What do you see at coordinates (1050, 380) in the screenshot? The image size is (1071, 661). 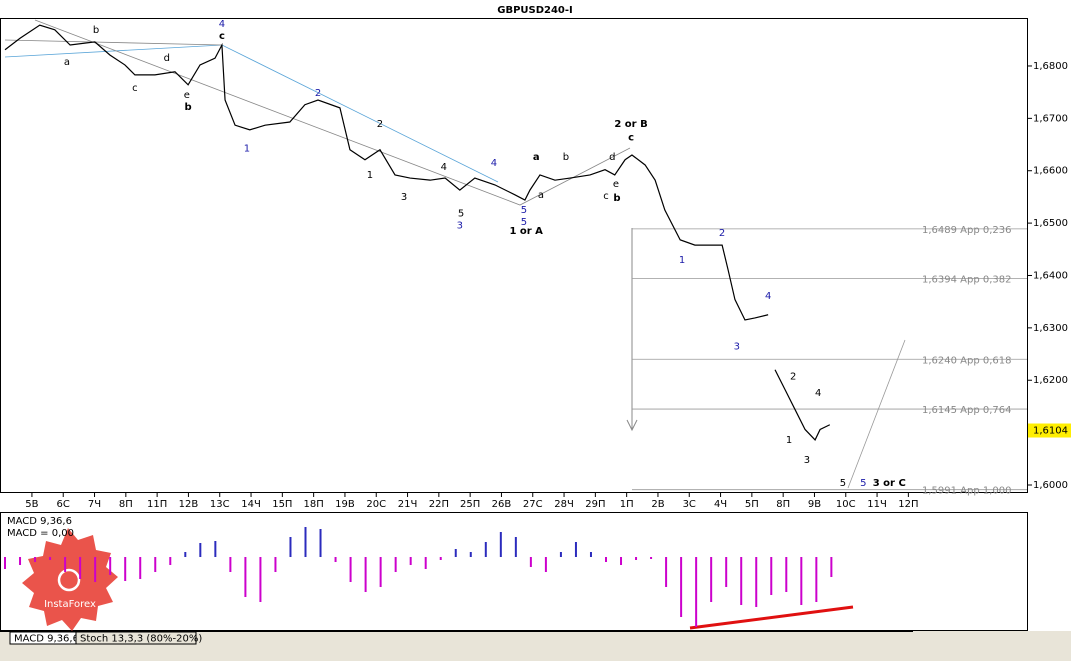 I see `y-tick-label: 1,6200` at bounding box center [1050, 380].